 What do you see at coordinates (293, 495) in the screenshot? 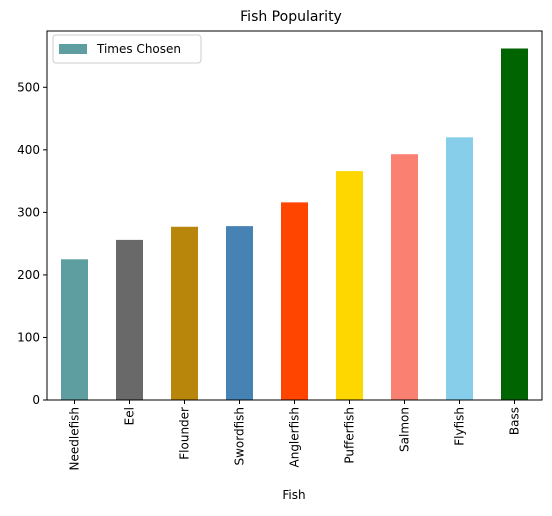
I see `x-axis-label: Fish` at bounding box center [293, 495].